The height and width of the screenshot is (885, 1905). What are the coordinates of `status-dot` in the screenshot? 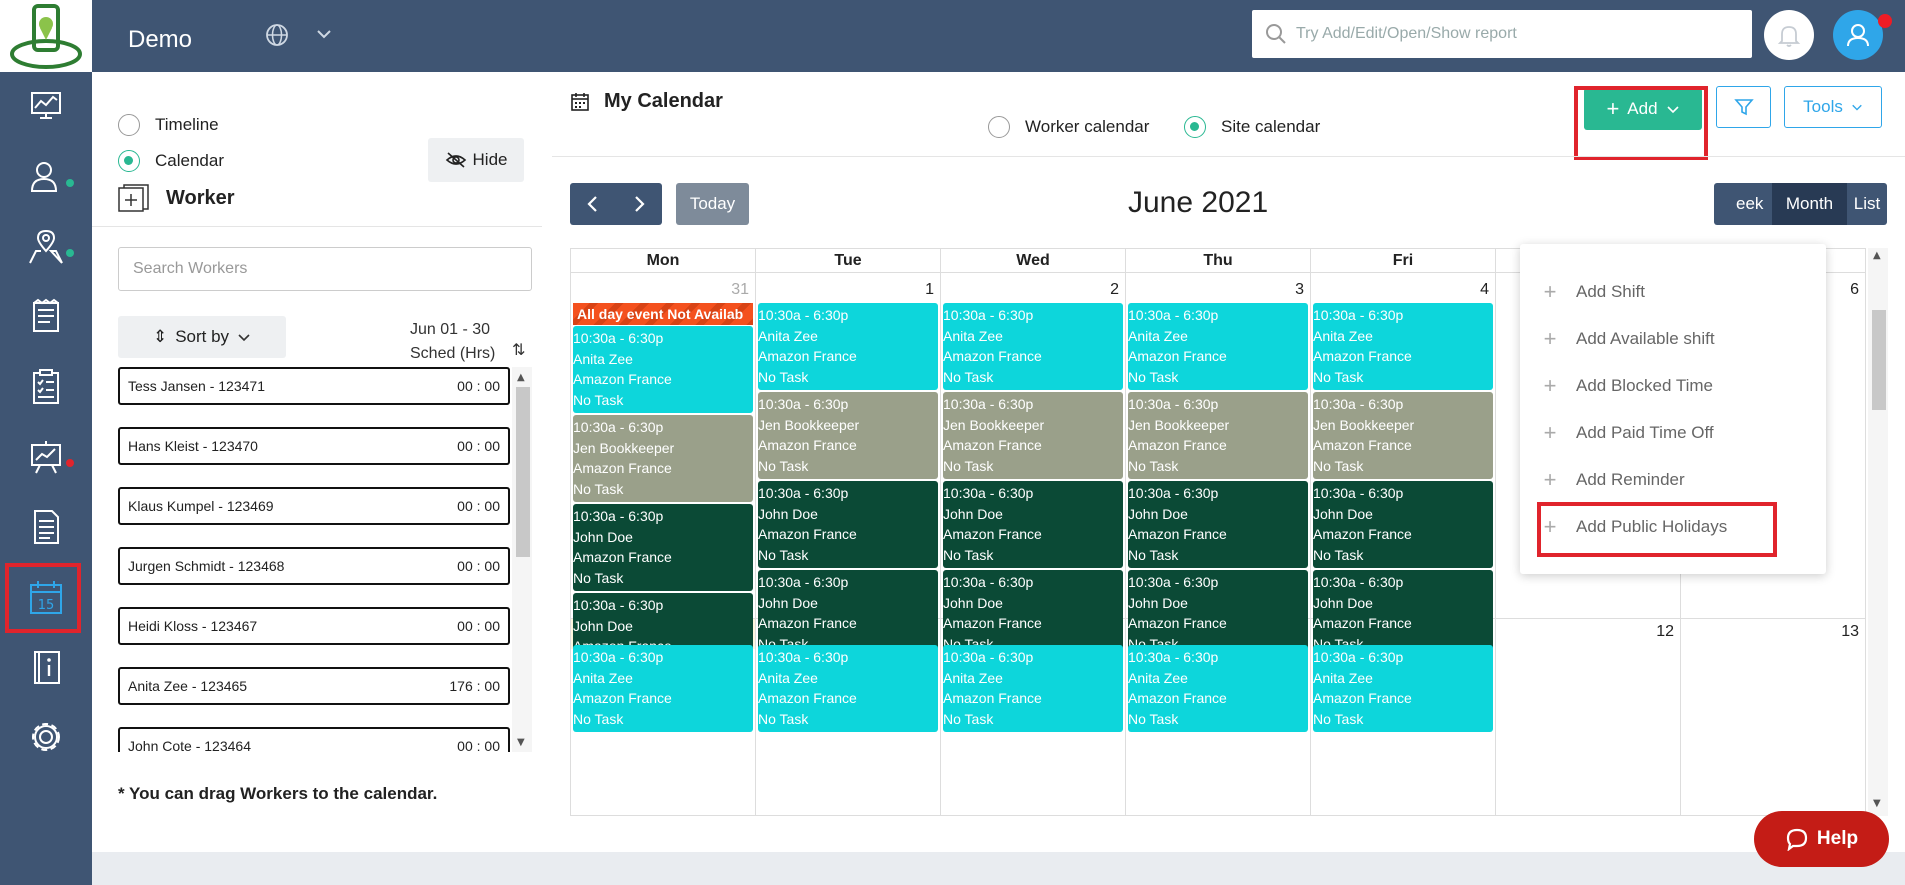 It's located at (70, 253).